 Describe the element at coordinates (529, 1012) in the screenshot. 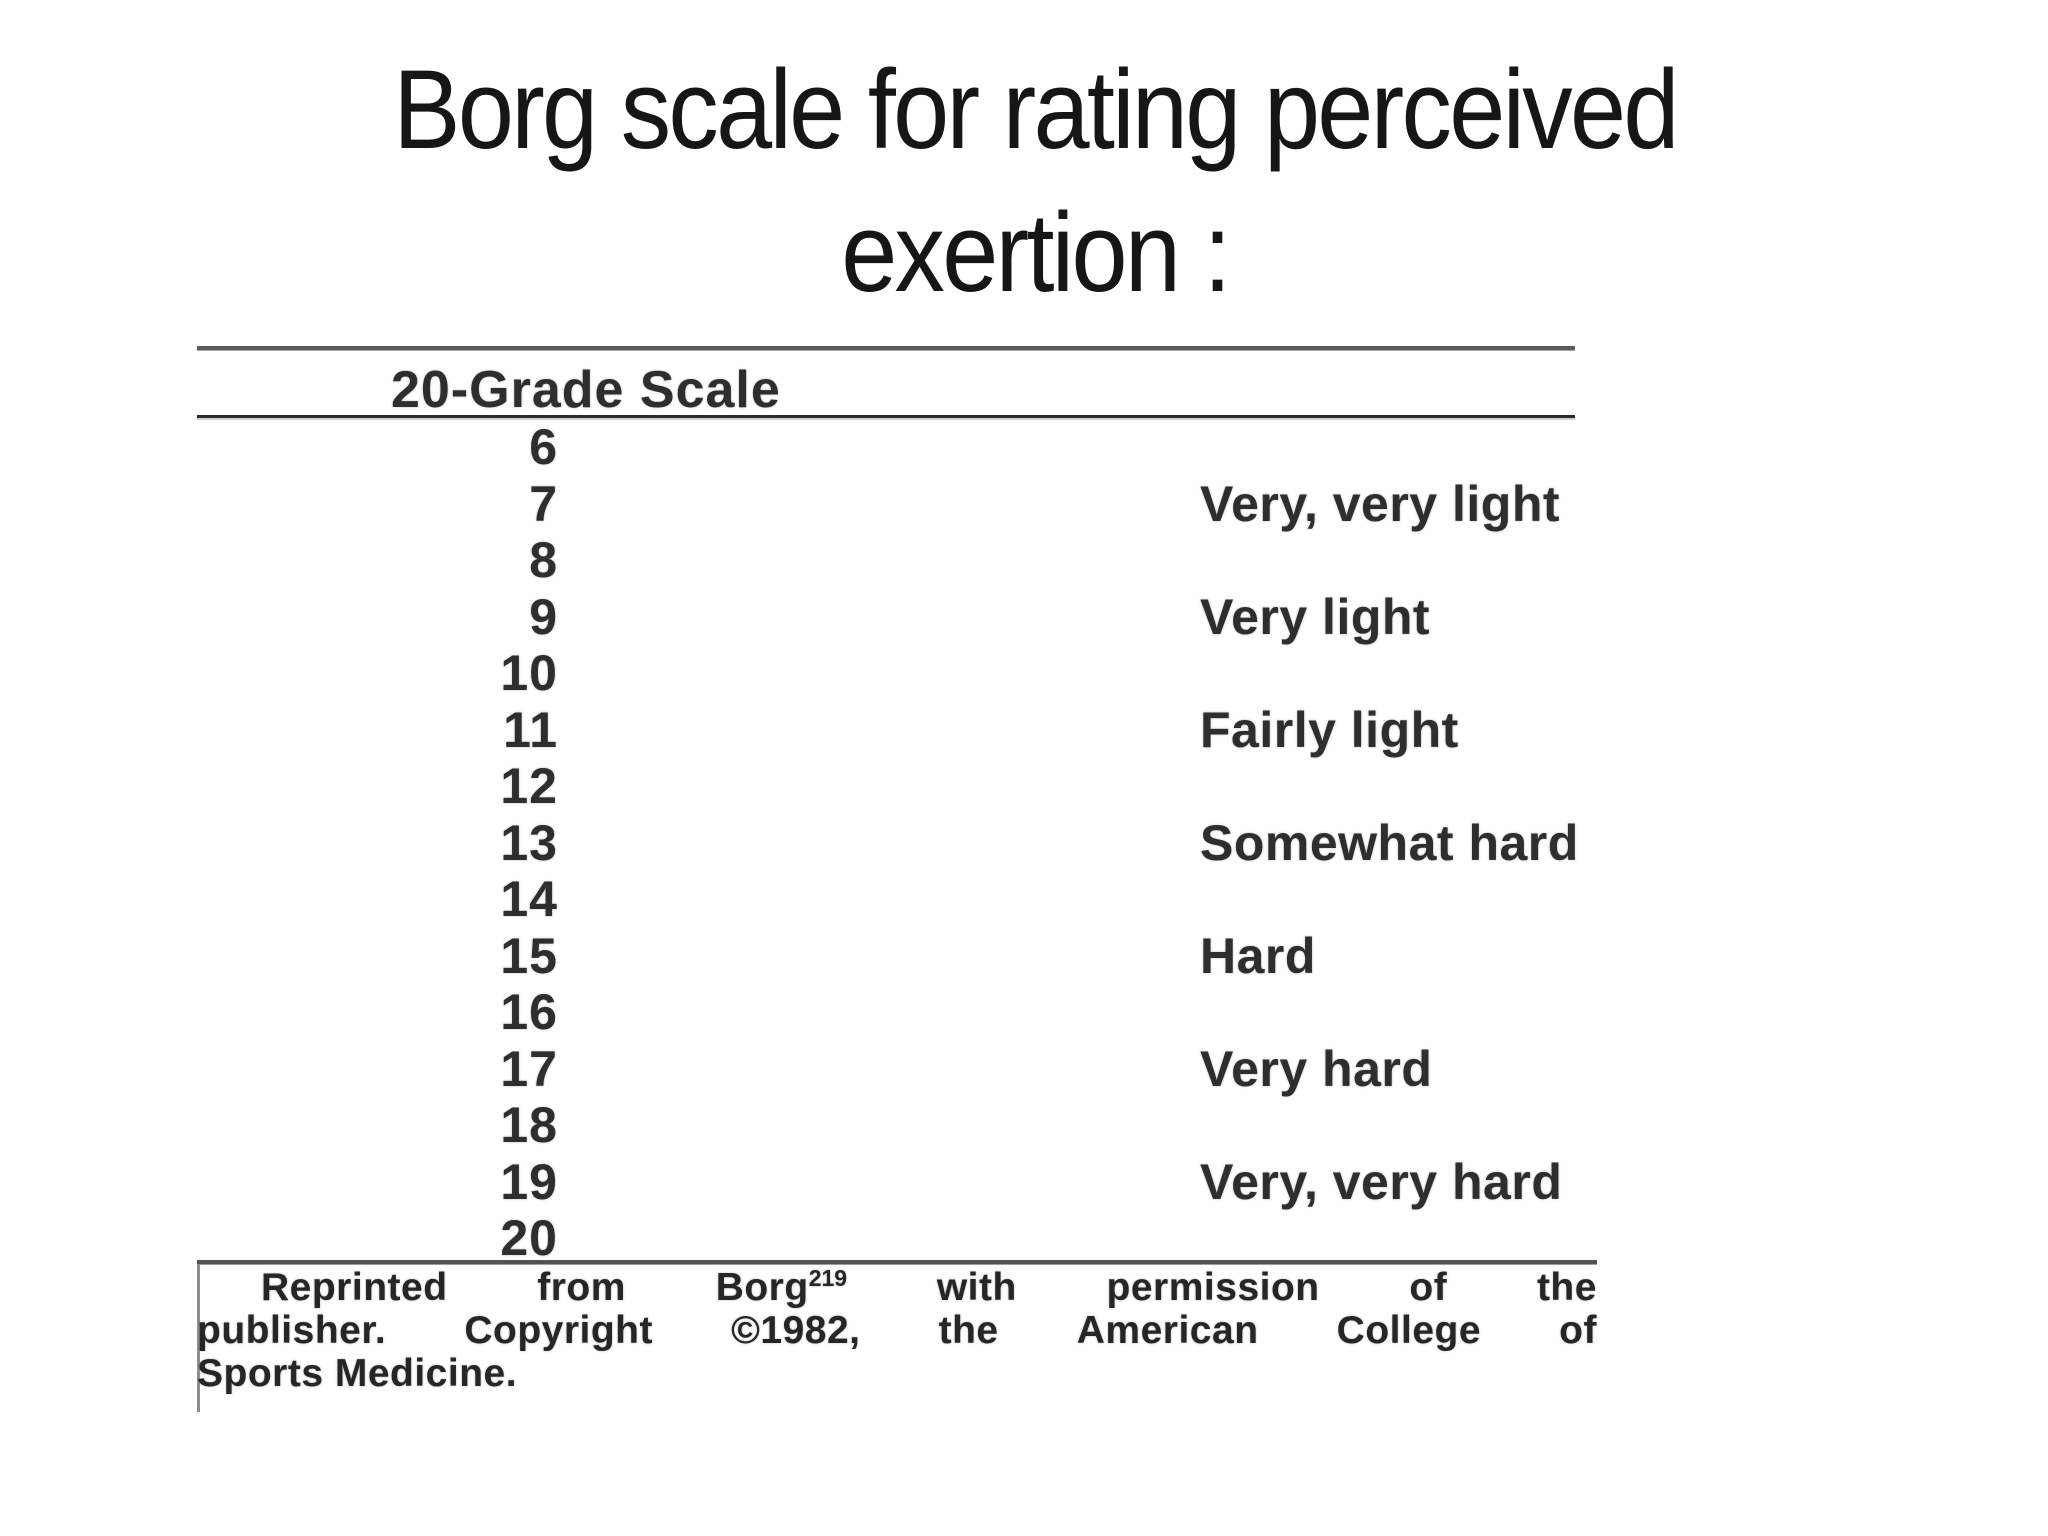

I see `grade-cell: 16` at that location.